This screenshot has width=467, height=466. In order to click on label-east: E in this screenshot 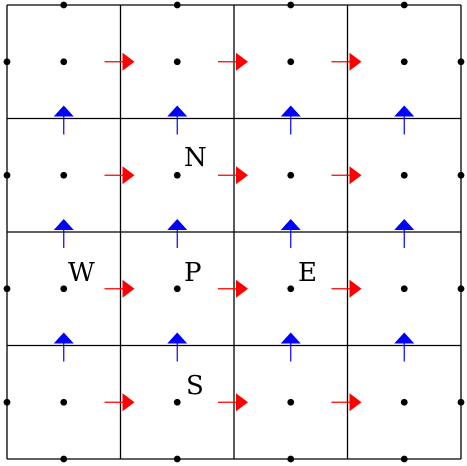, I will do `click(307, 273)`.